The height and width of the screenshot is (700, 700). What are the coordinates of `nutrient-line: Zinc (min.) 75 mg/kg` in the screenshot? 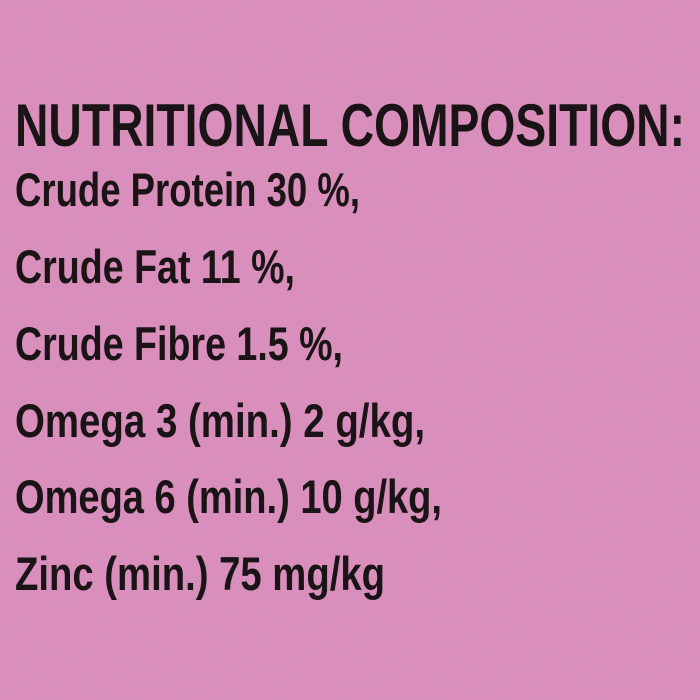 It's located at (200, 573).